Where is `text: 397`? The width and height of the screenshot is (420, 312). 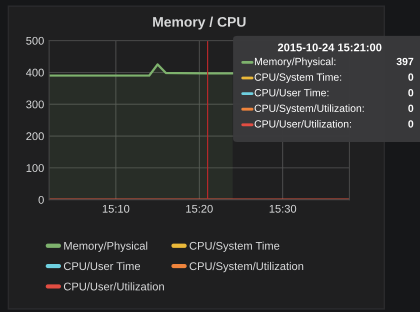 text: 397 is located at coordinates (405, 62).